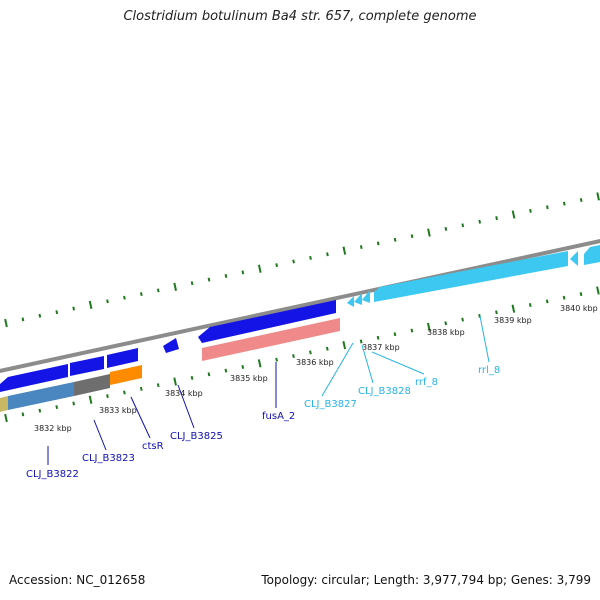 This screenshot has height=600, width=600. Describe the element at coordinates (122, 358) in the screenshot. I see `gene-ctsr-arrow` at that location.